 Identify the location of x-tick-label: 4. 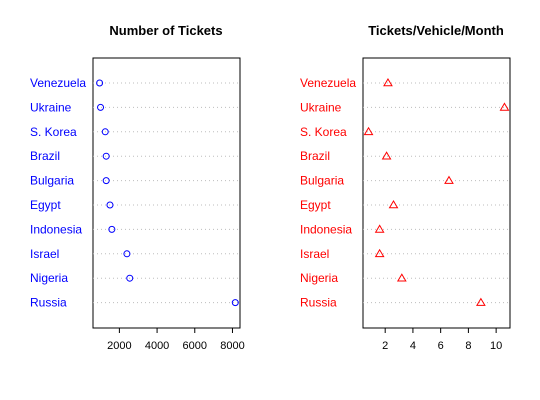
(413, 346).